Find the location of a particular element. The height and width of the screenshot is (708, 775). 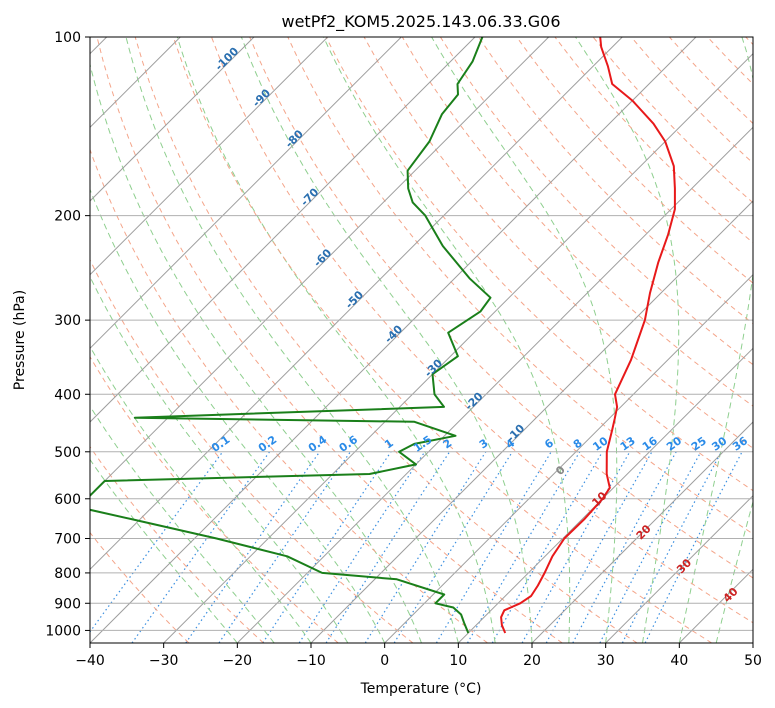

y-tick-label: 700 is located at coordinates (67, 540).